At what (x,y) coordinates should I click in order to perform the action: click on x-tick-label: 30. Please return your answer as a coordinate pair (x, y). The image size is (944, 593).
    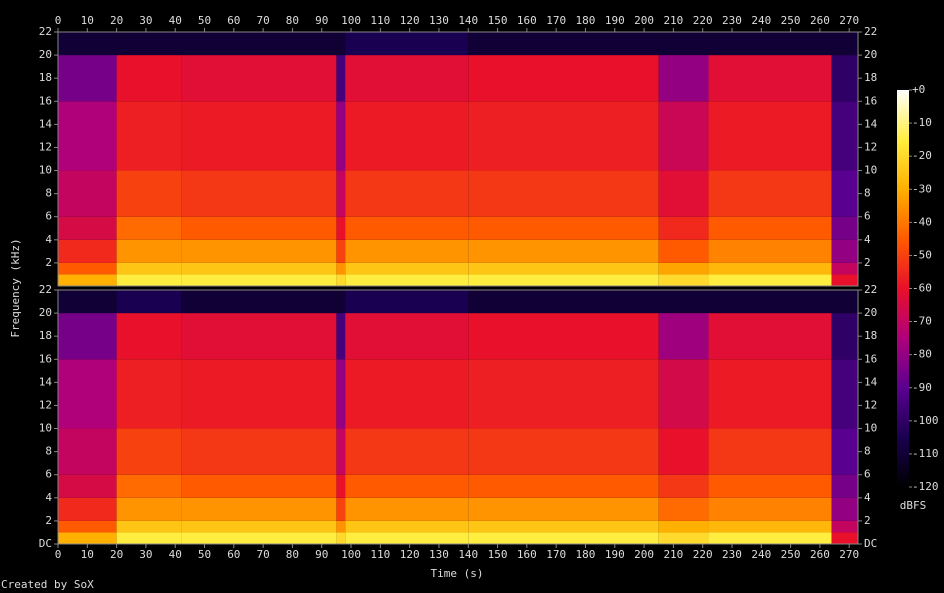
    Looking at the image, I should click on (145, 554).